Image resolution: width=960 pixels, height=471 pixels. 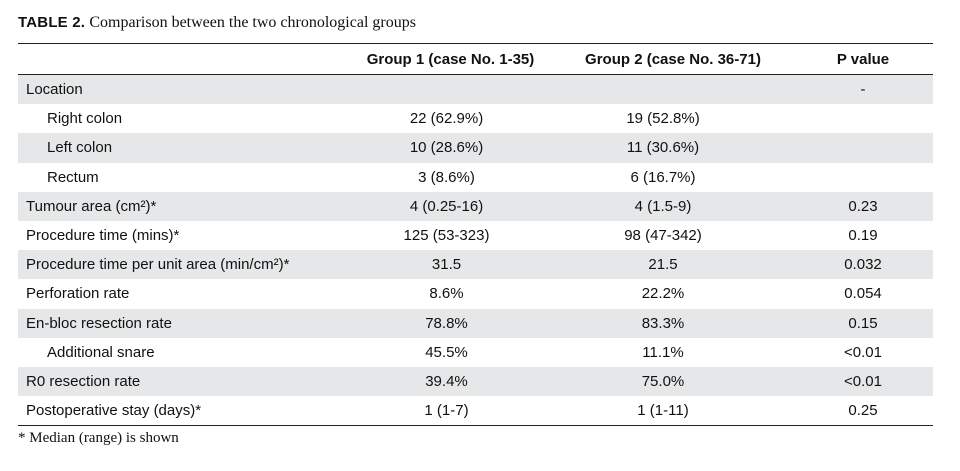 I want to click on group-2-value: 75.0%, so click(x=673, y=381).